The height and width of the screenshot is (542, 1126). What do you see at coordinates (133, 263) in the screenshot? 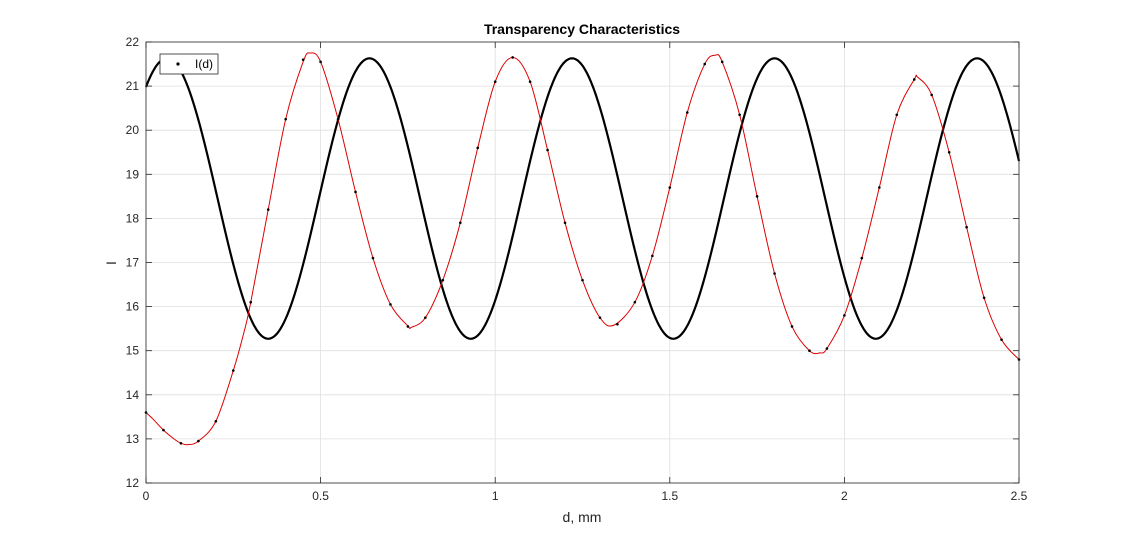
I see `y-tick-label: 17` at bounding box center [133, 263].